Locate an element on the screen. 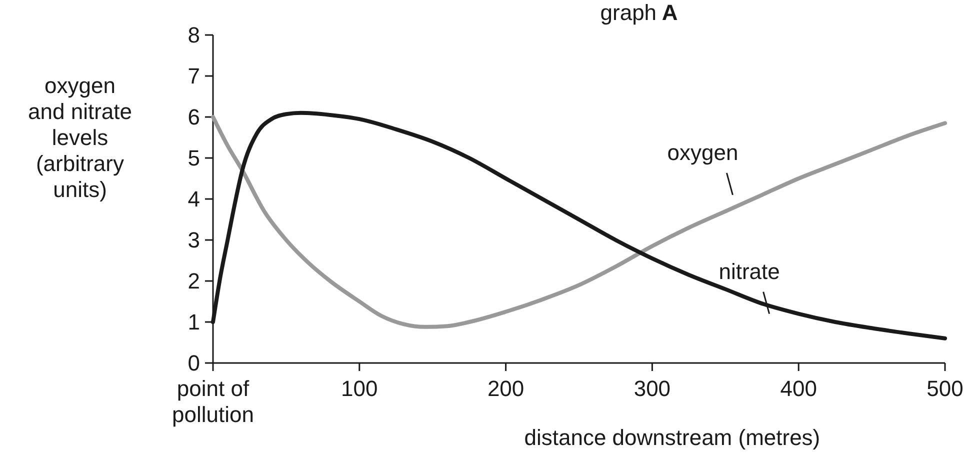  x-tick-label: 200 is located at coordinates (505, 388).